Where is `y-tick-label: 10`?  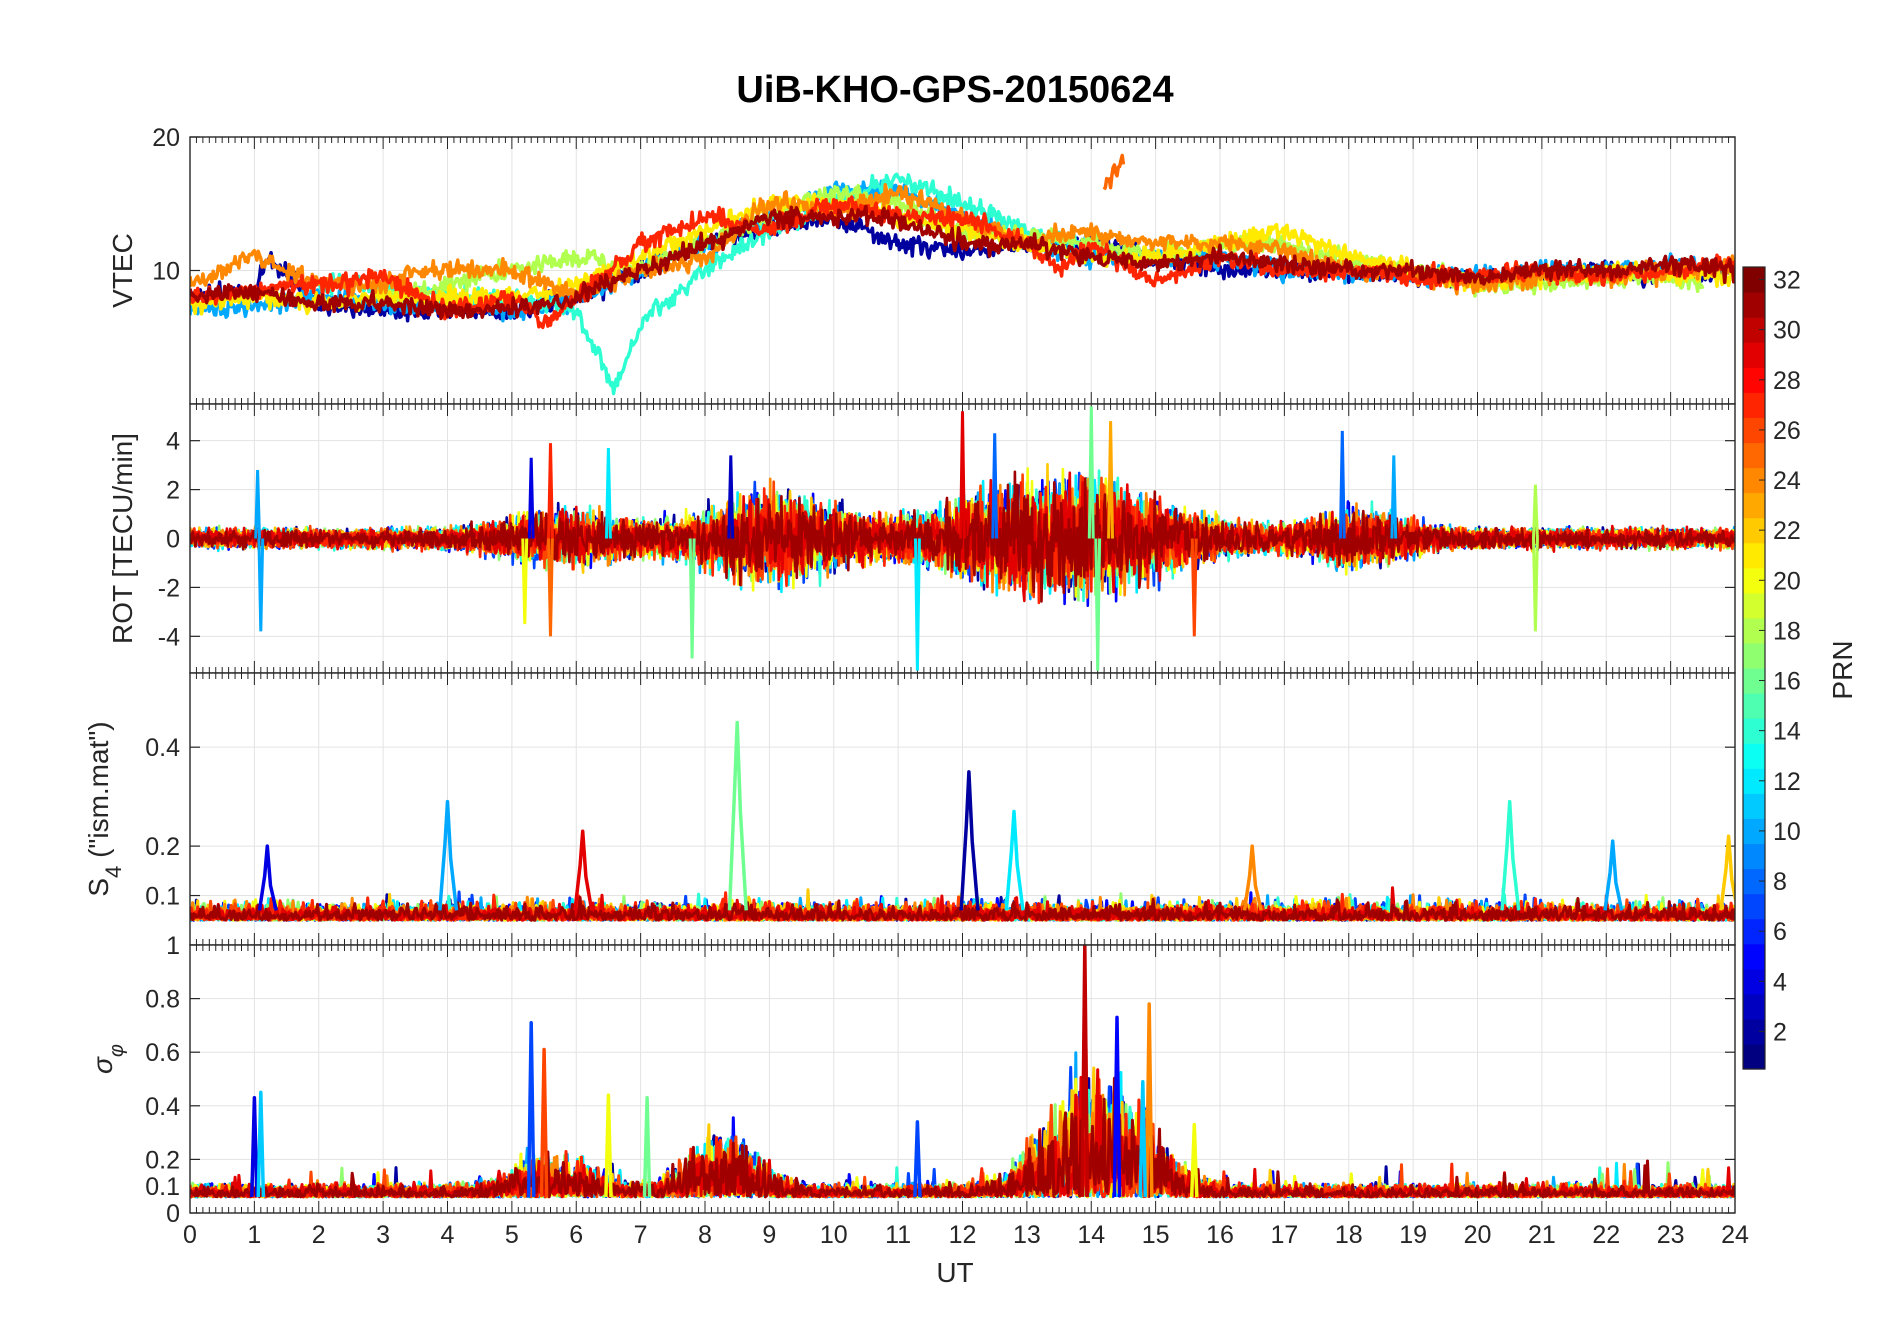 y-tick-label: 10 is located at coordinates (166, 272).